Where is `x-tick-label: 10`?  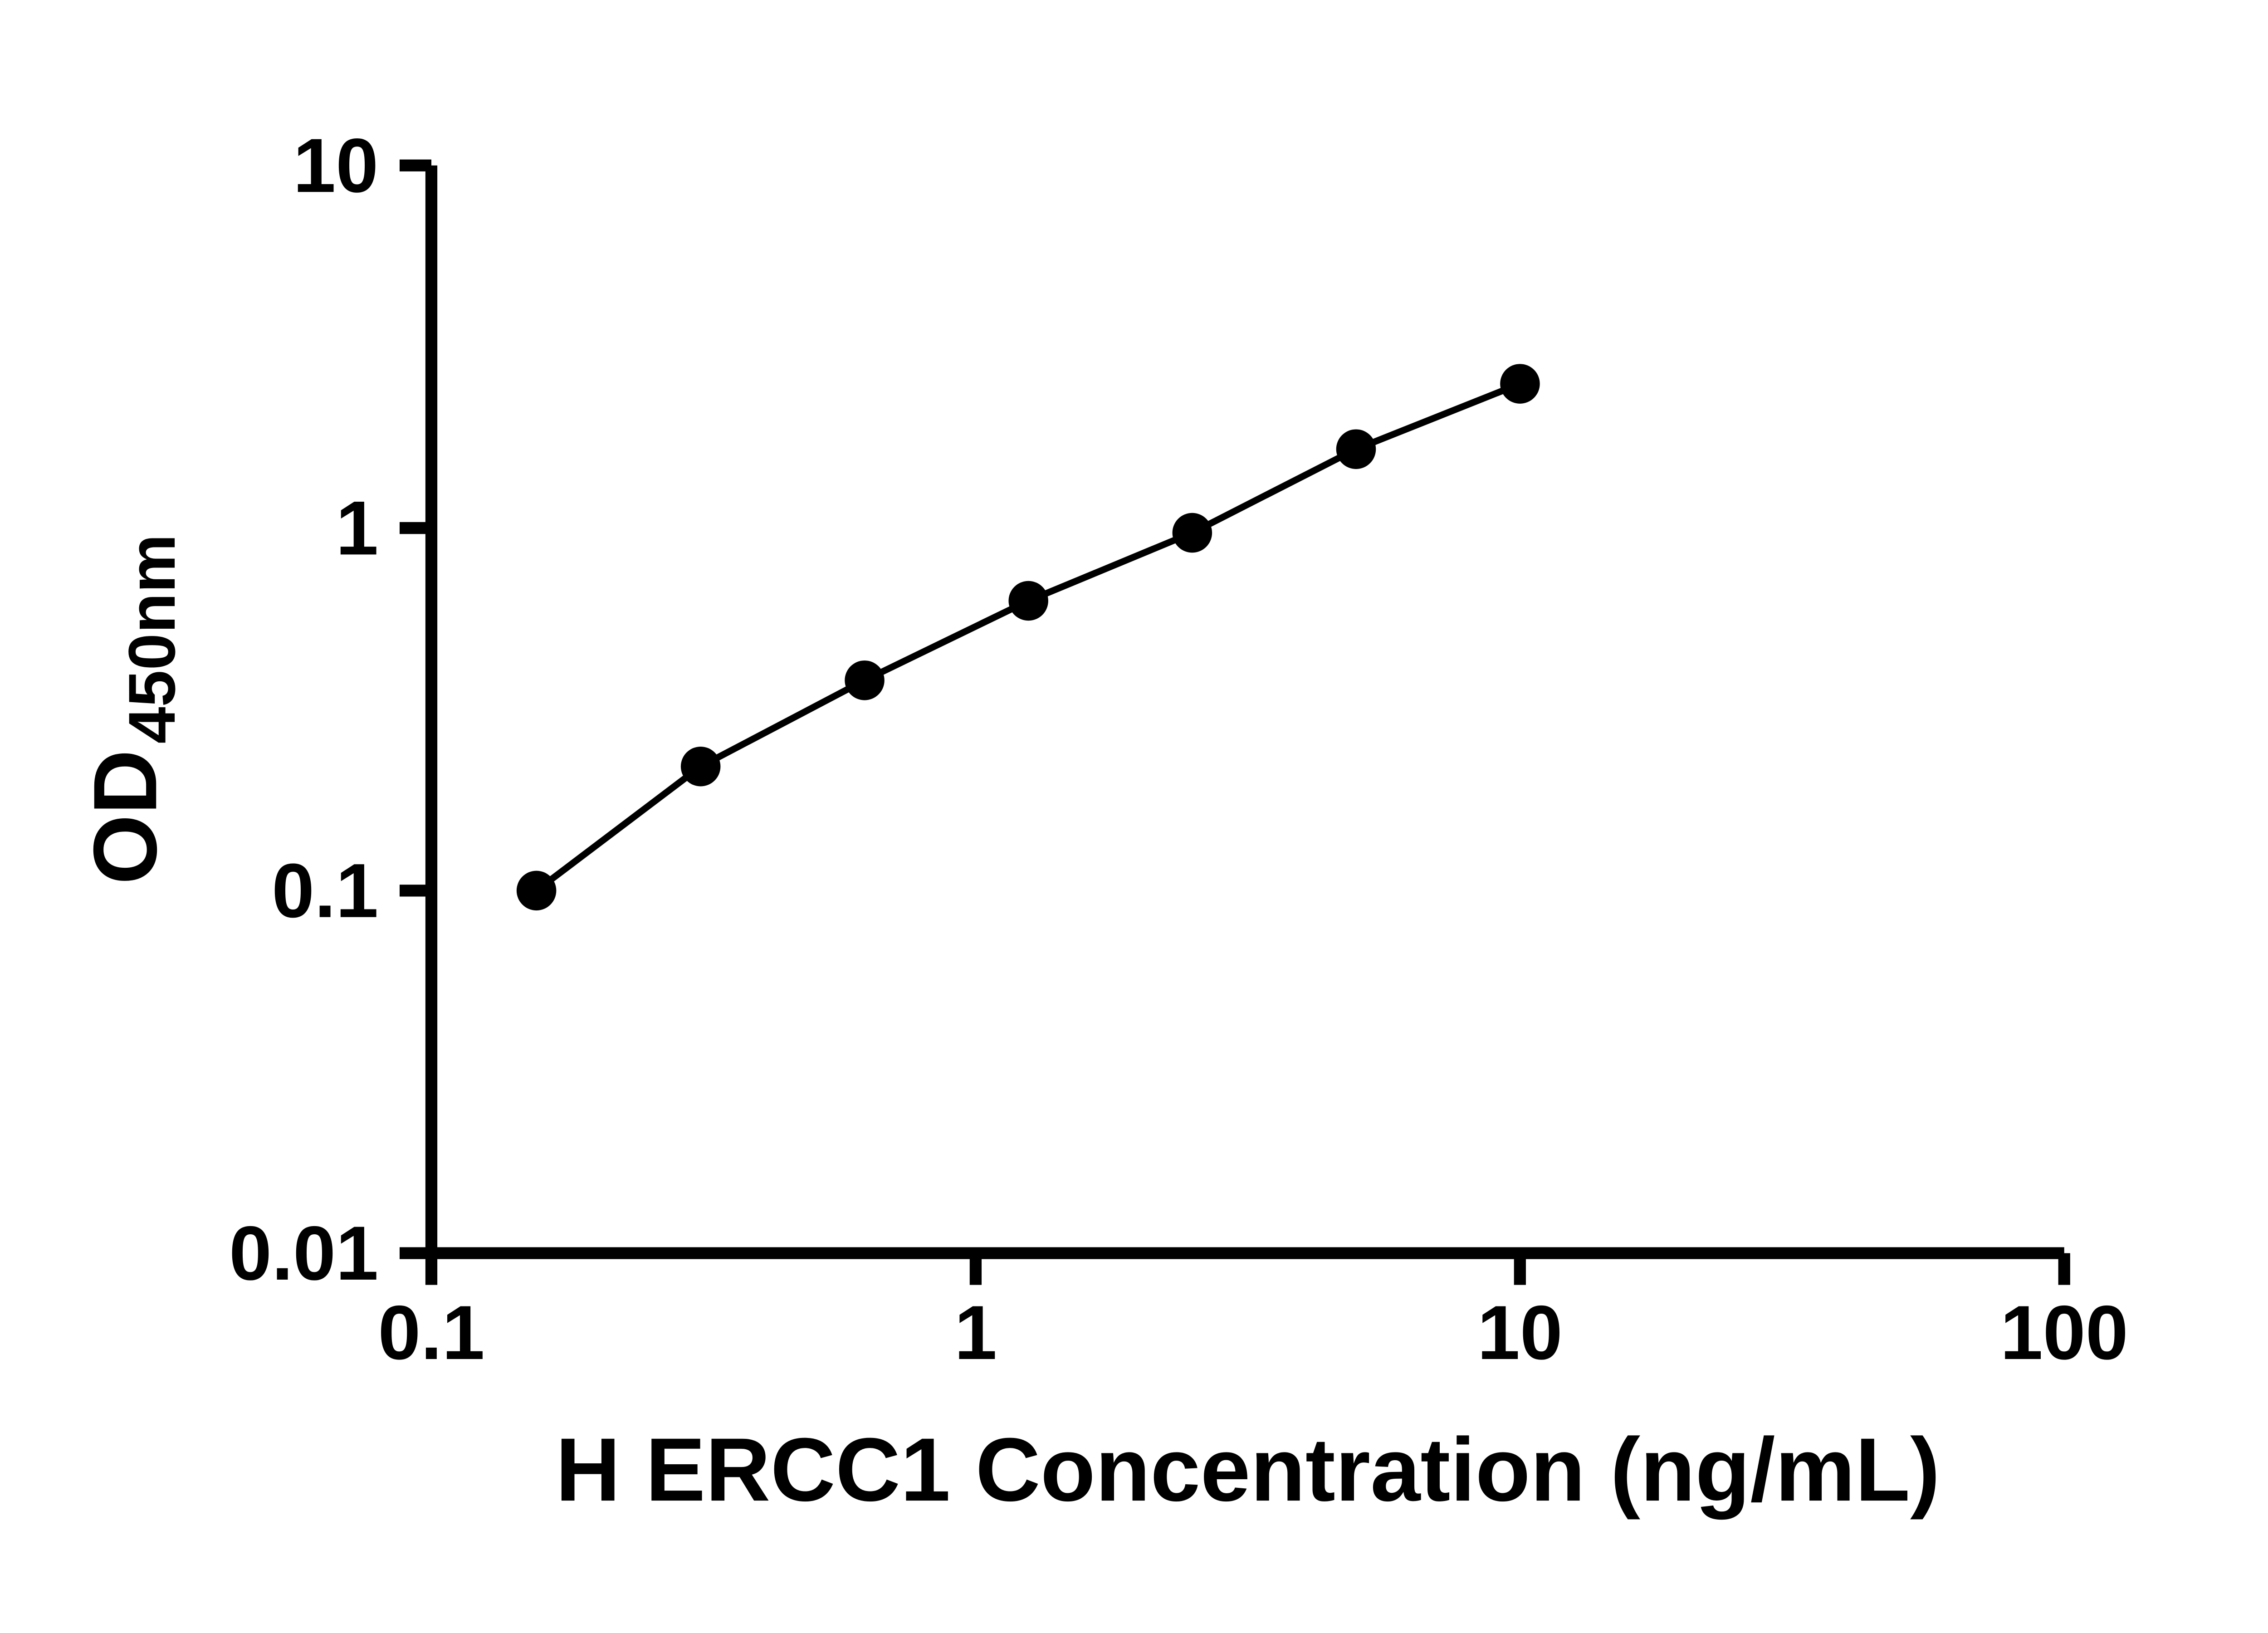
x-tick-label: 10 is located at coordinates (1520, 1332).